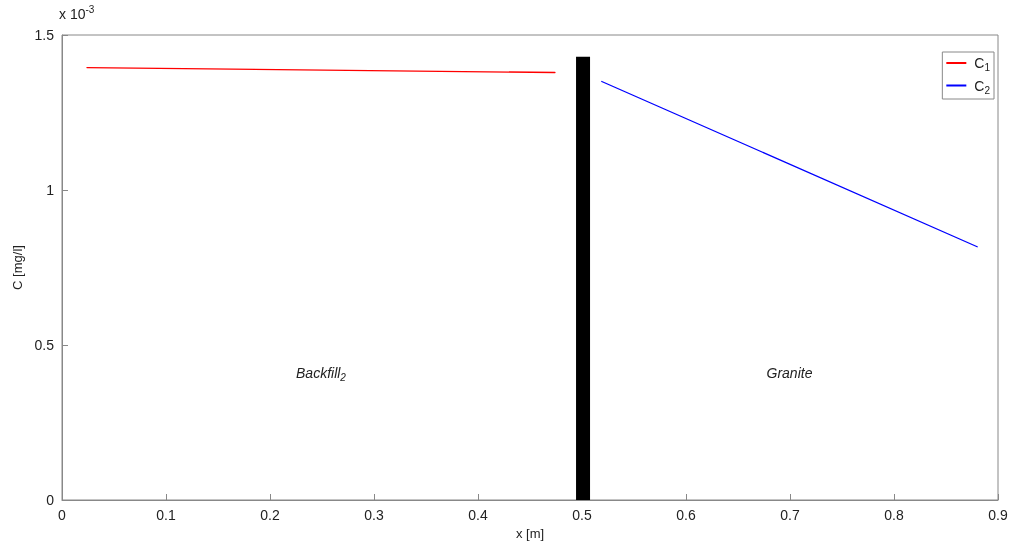 The height and width of the screenshot is (545, 1011). Describe the element at coordinates (62, 515) in the screenshot. I see `x-tick-label: 0` at that location.